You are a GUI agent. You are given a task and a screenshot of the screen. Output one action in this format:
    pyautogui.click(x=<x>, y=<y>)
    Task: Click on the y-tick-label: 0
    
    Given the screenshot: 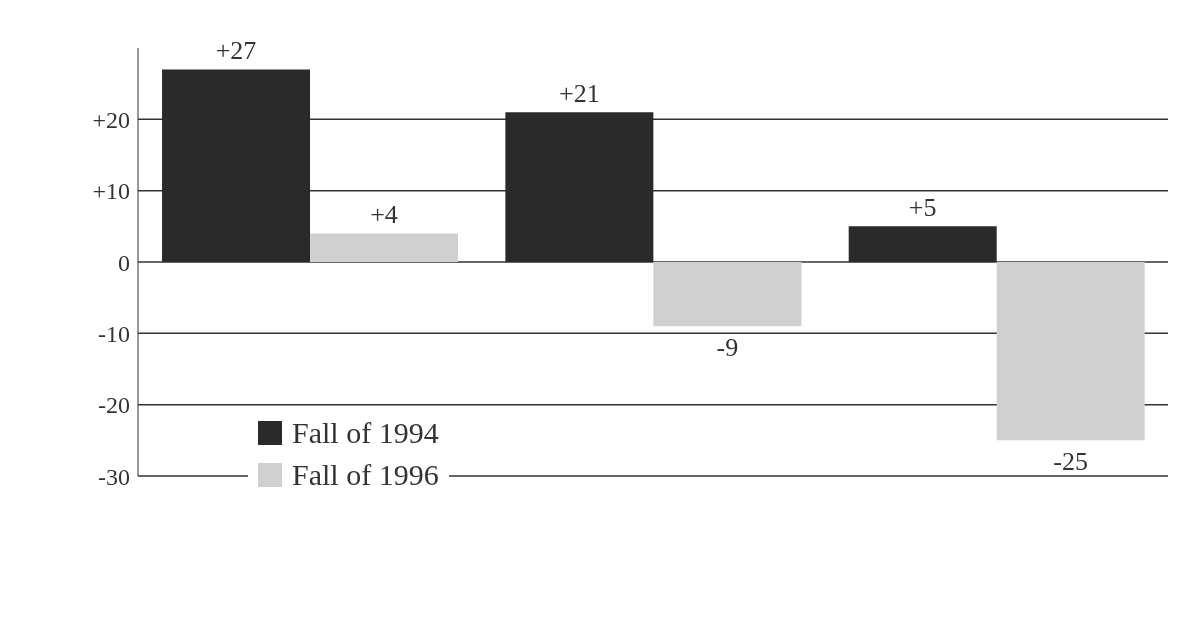 What is the action you would take?
    pyautogui.click(x=124, y=262)
    